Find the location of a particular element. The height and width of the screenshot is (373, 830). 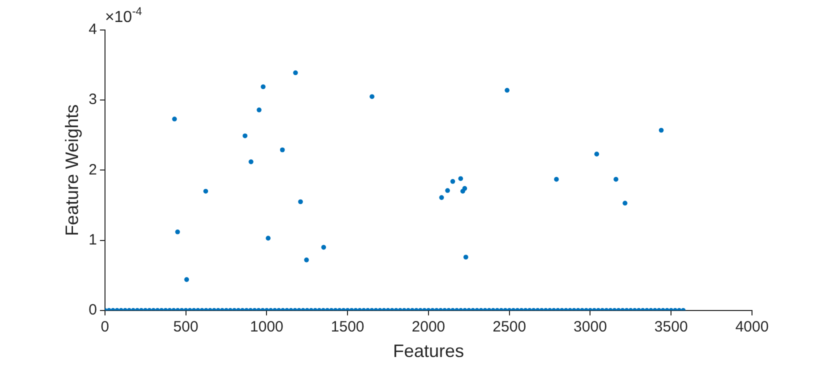

y-tick-label: 3 is located at coordinates (92, 99).